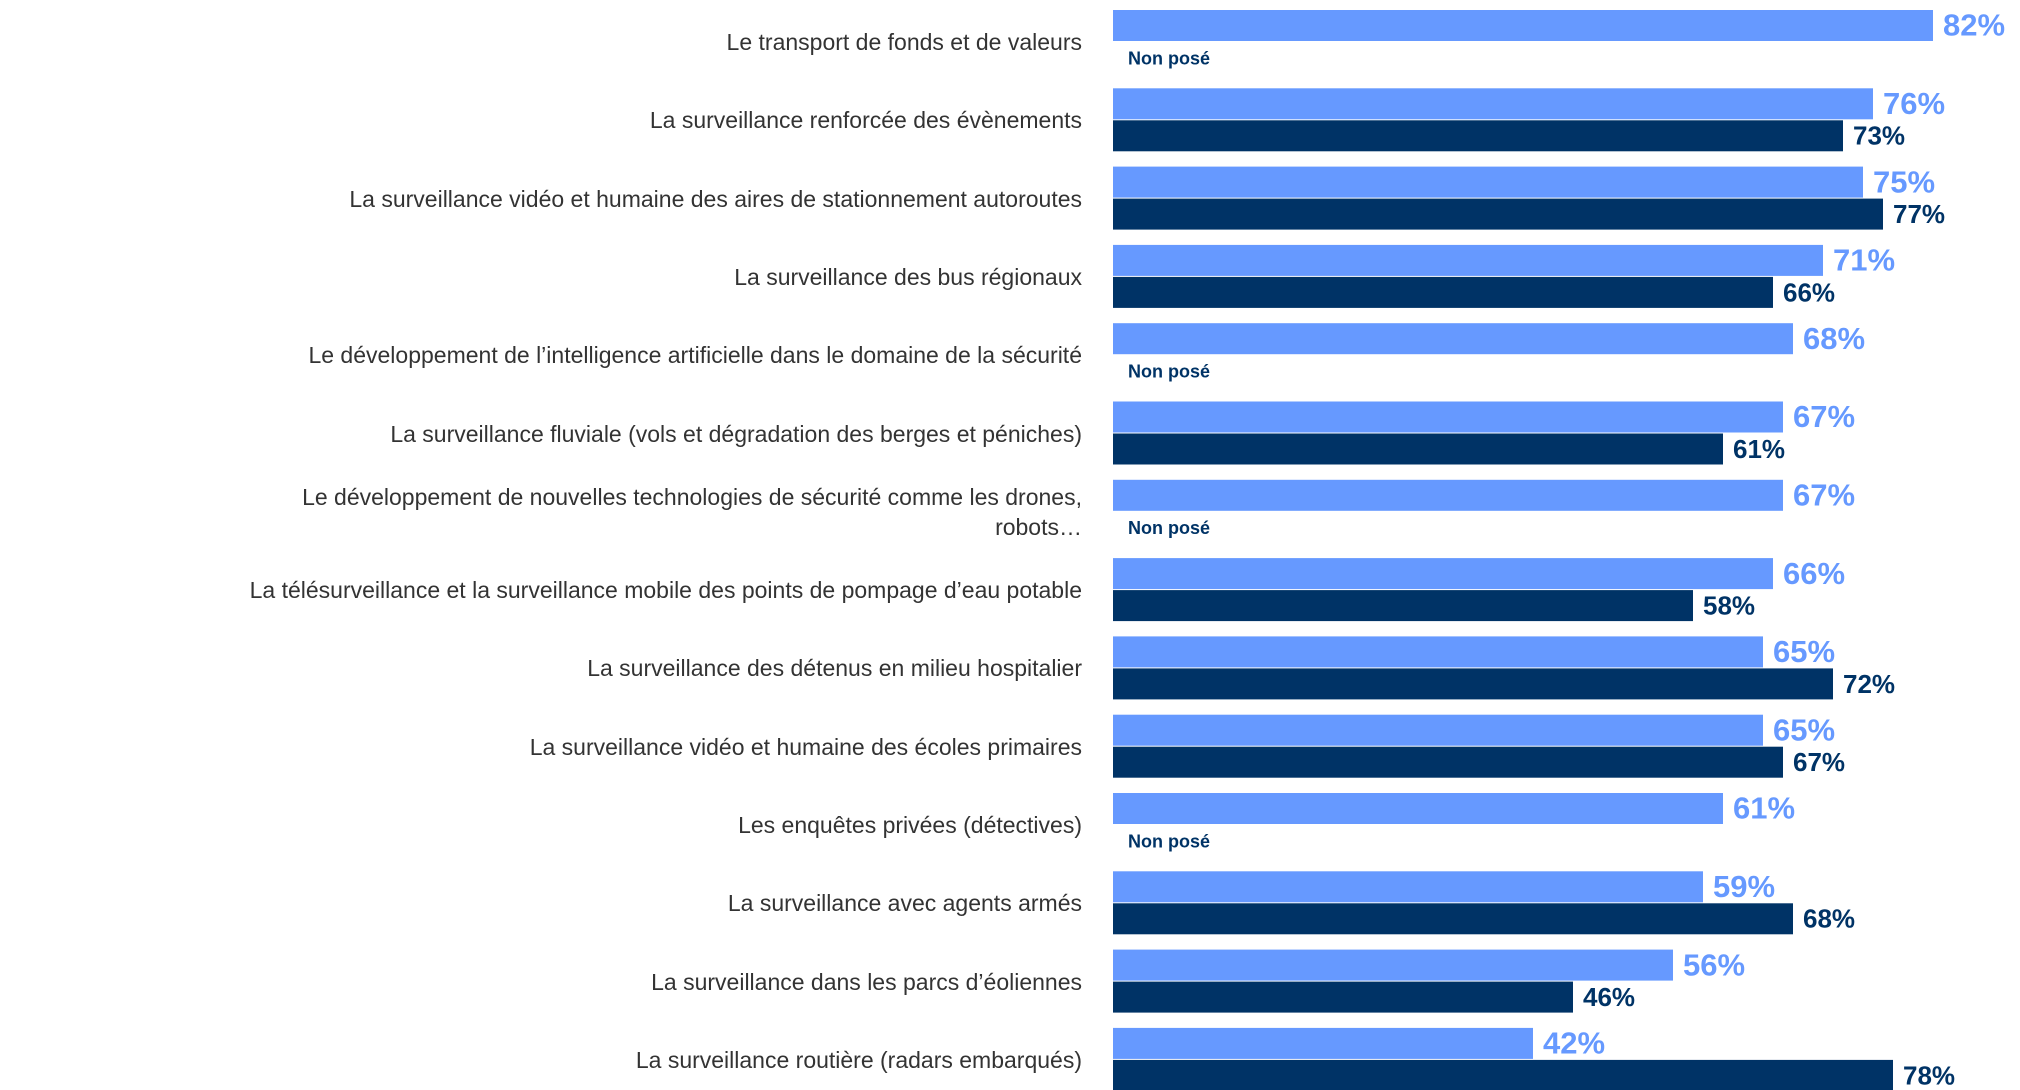  I want to click on value-label: 77%, so click(1919, 214).